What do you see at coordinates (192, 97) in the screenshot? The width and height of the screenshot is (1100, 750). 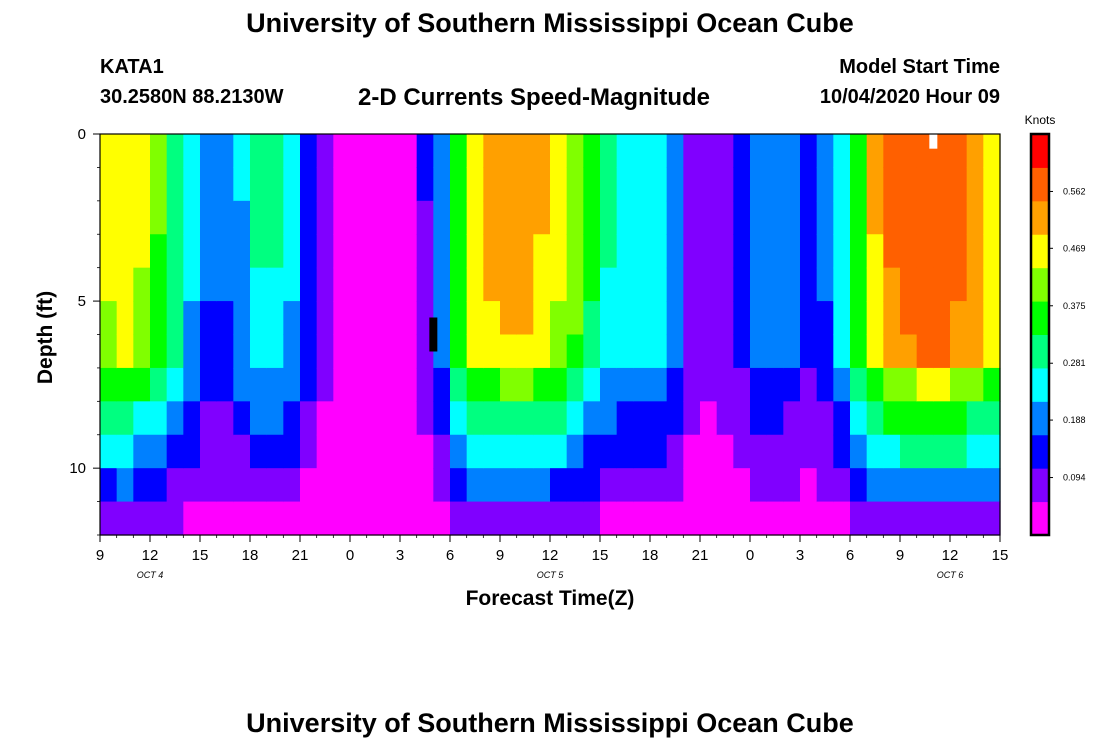 I see `station-coordinates: 30.2580N 88.2130W` at bounding box center [192, 97].